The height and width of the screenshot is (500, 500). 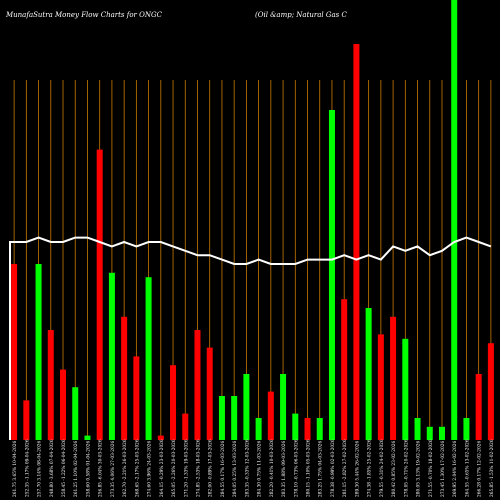 I want to click on x-tick-label: 273.45 1.30% 17-02-2026, so click(x=443, y=469).